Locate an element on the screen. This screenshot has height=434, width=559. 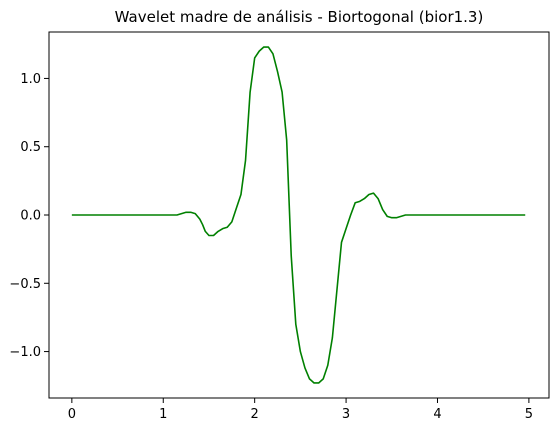
x-tick-label: 3 is located at coordinates (346, 414).